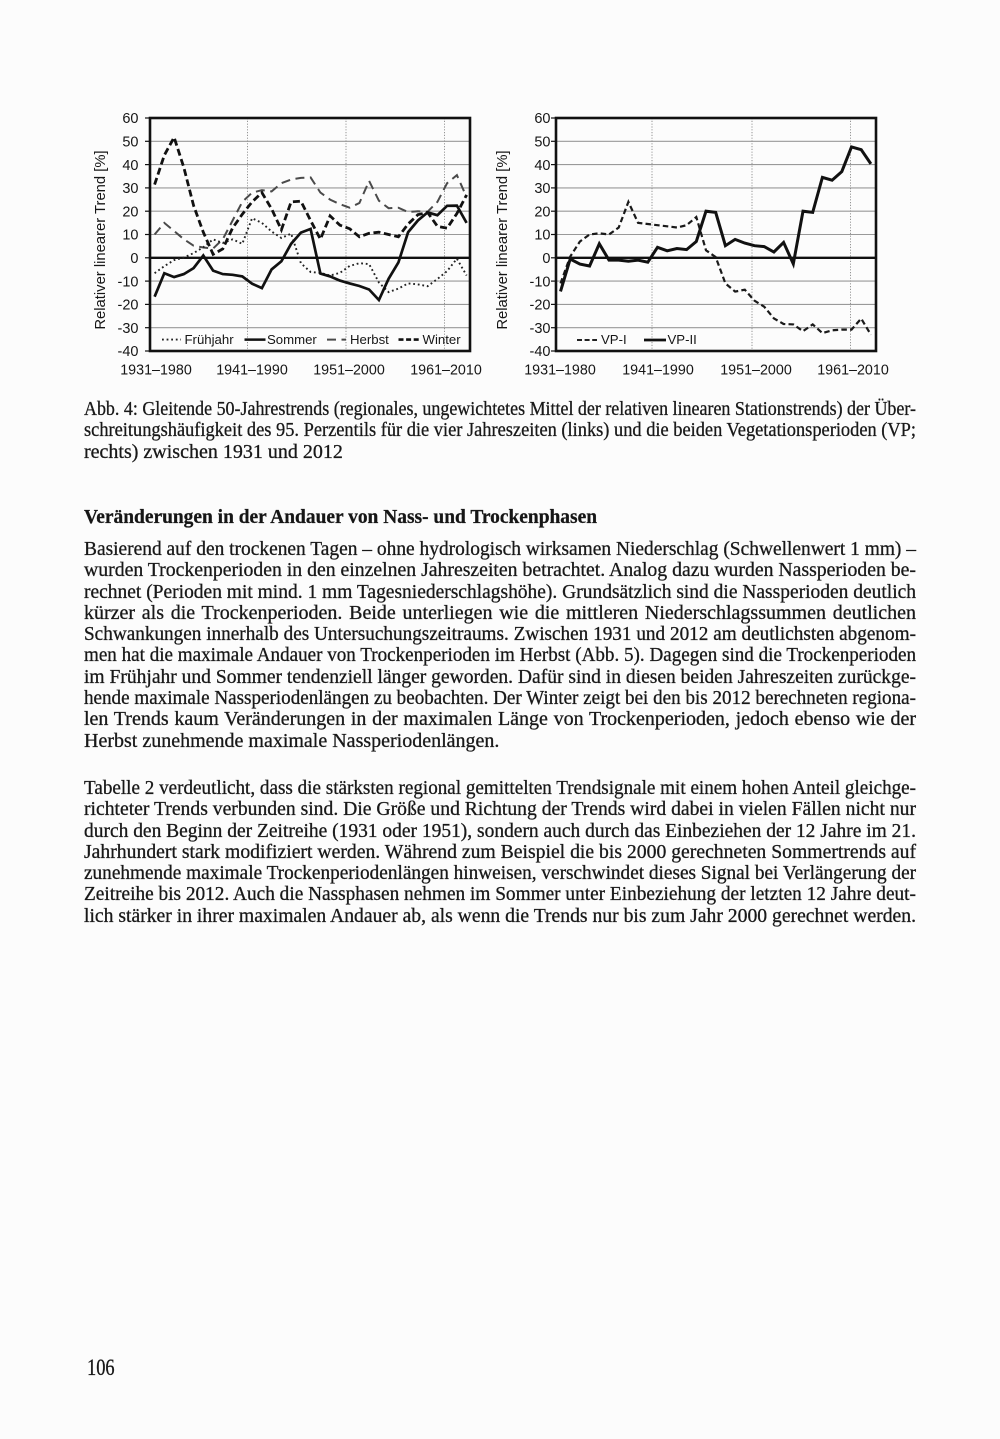 The height and width of the screenshot is (1439, 1000). What do you see at coordinates (614, 339) in the screenshot?
I see `svg-text: VP-I` at bounding box center [614, 339].